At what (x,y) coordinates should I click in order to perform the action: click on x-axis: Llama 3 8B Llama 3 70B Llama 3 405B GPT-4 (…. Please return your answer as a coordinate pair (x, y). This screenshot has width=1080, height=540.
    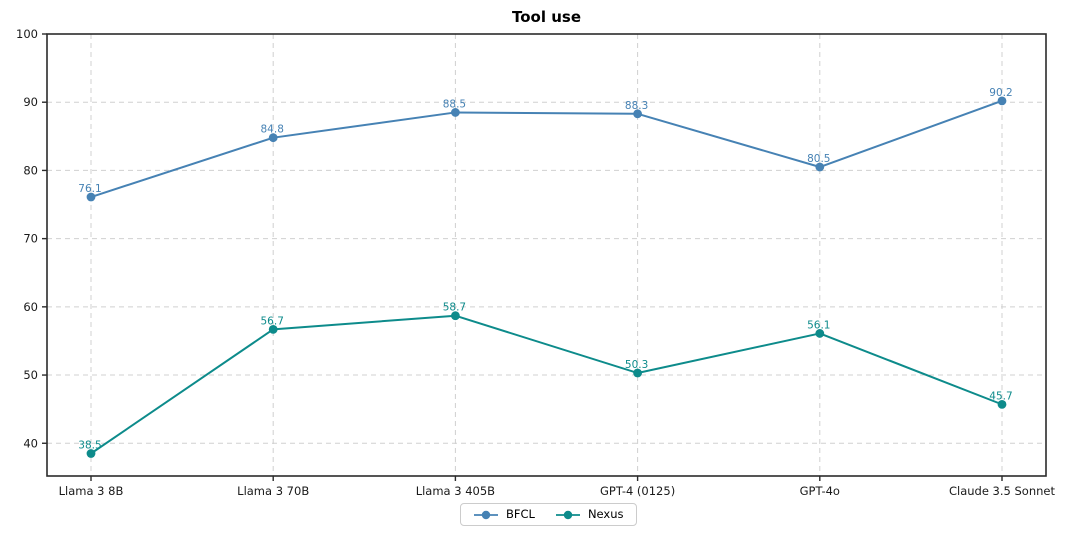
    Looking at the image, I should click on (557, 487).